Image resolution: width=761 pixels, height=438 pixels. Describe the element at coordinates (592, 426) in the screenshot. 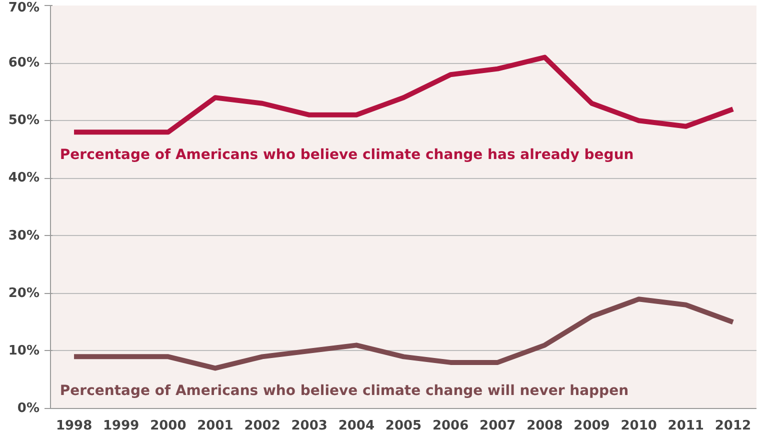

I see `x-tick-label: 2009` at that location.